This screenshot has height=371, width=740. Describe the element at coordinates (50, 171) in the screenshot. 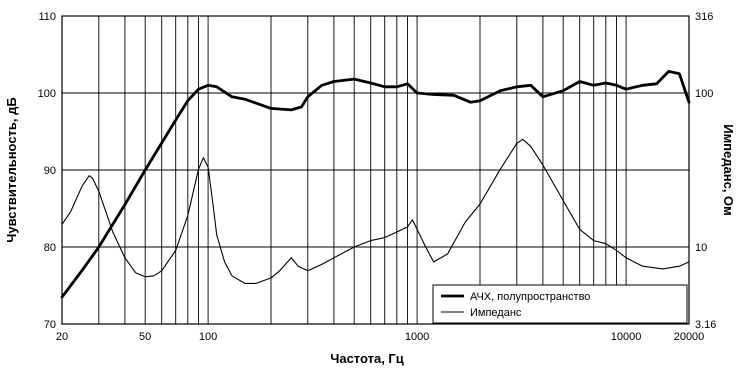

I see `y-tick-label: 90` at that location.